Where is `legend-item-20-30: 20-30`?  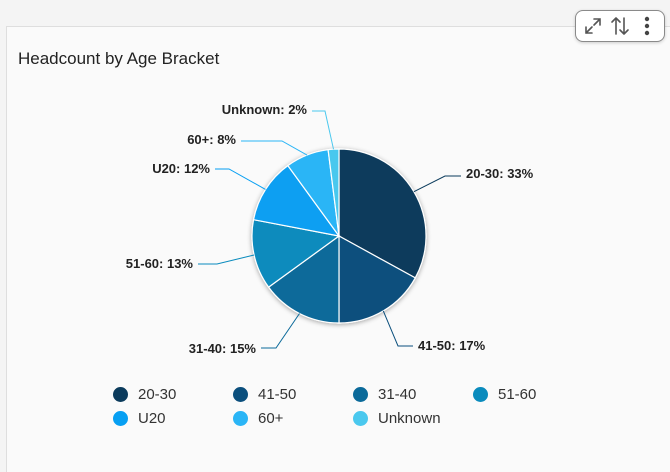
legend-item-20-30: 20-30 is located at coordinates (173, 394).